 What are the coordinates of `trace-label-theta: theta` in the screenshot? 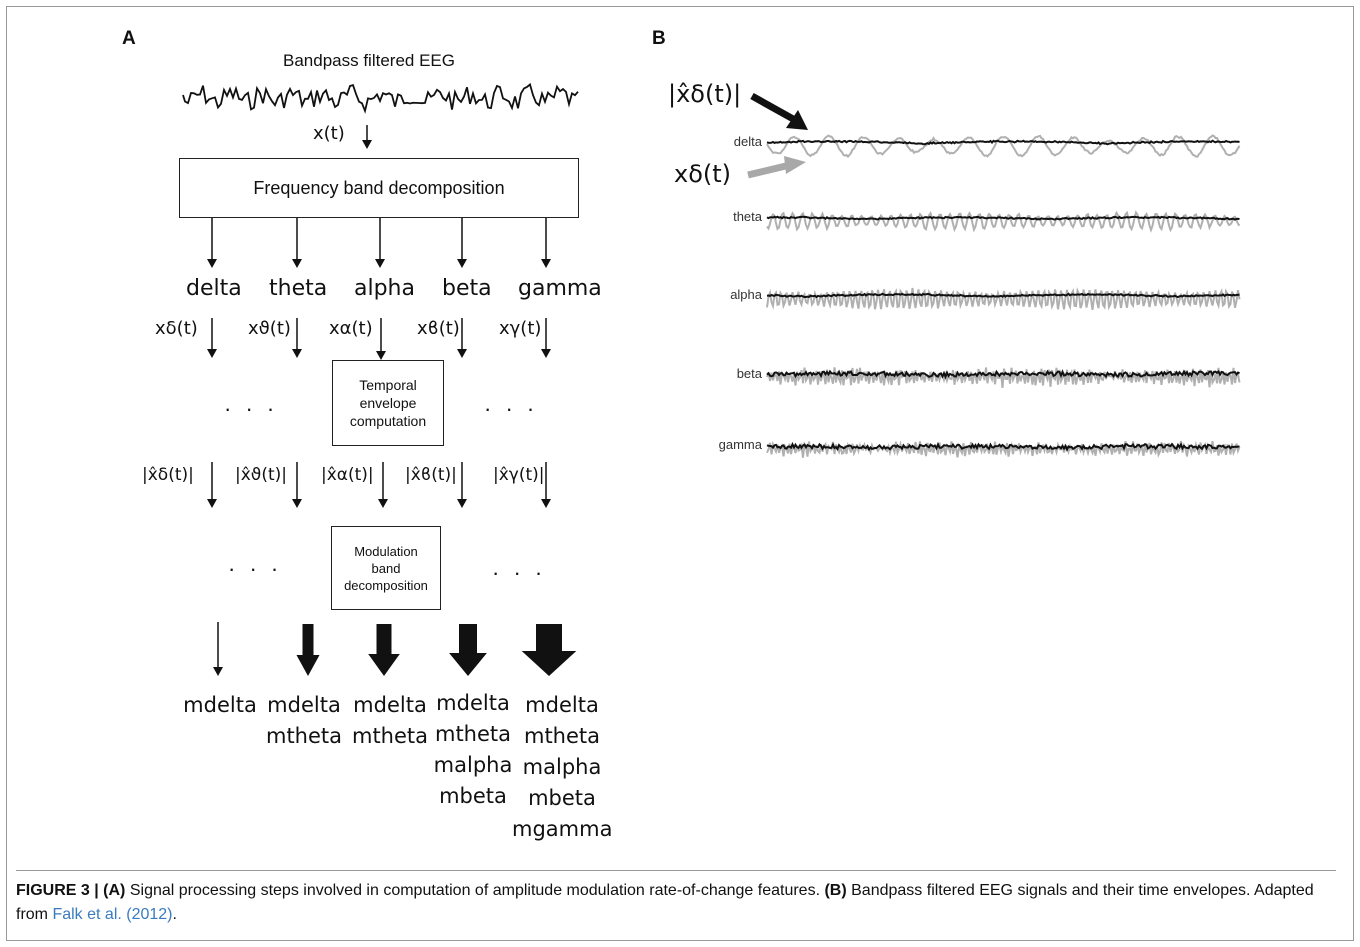 It's located at (747, 216).